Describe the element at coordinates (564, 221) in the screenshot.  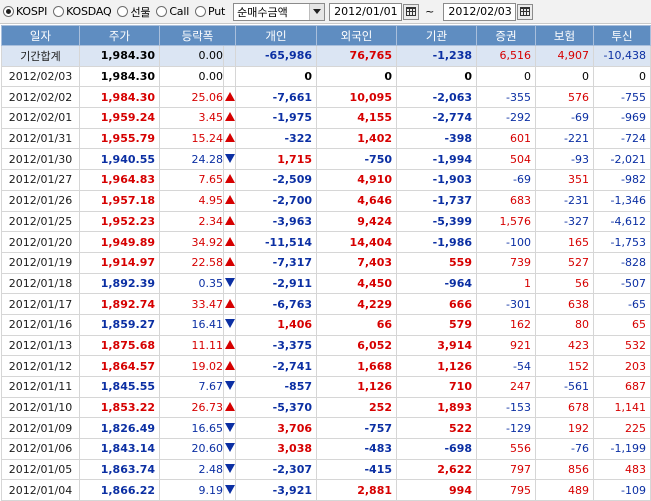
I see `cell-insurance: -327` at that location.